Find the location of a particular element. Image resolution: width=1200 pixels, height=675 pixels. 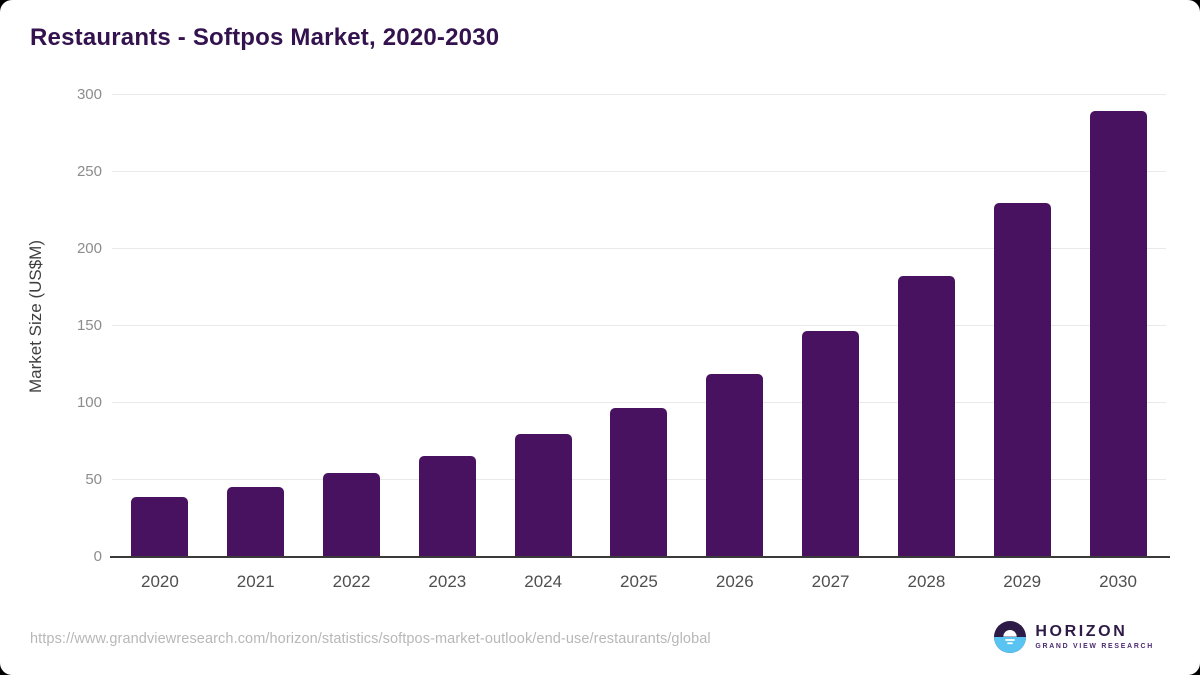

x-tick-label-2029: 2029 is located at coordinates (1022, 581).